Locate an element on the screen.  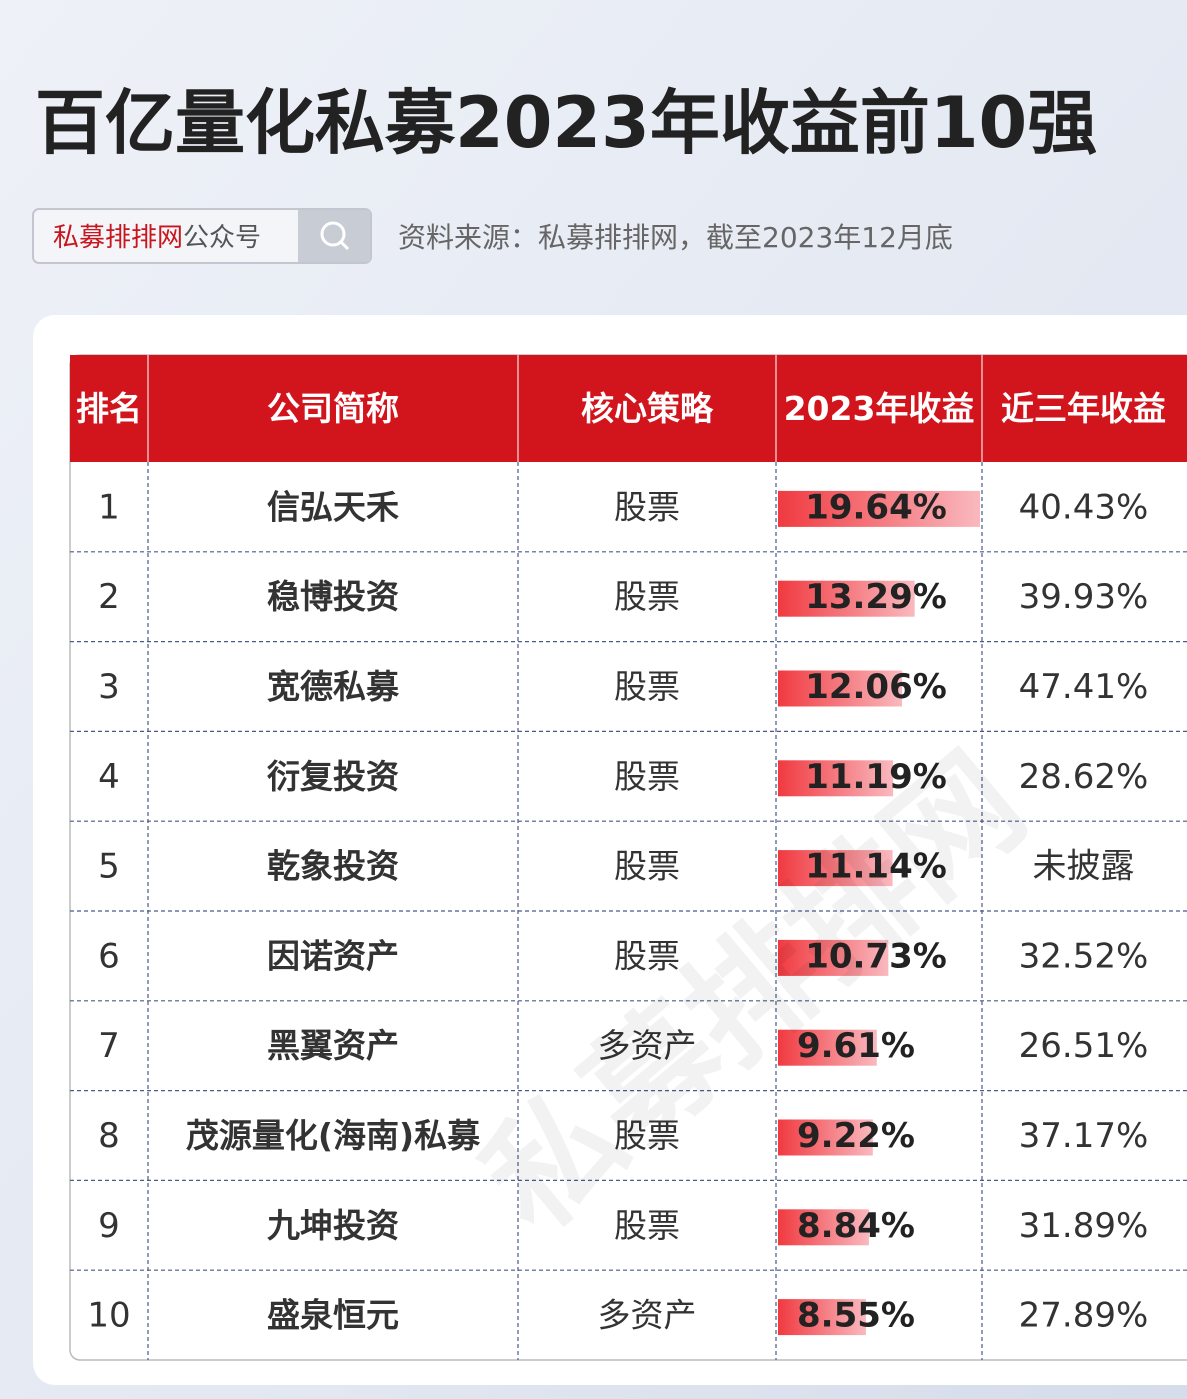
return-3y: 未披露 is located at coordinates (1084, 867).